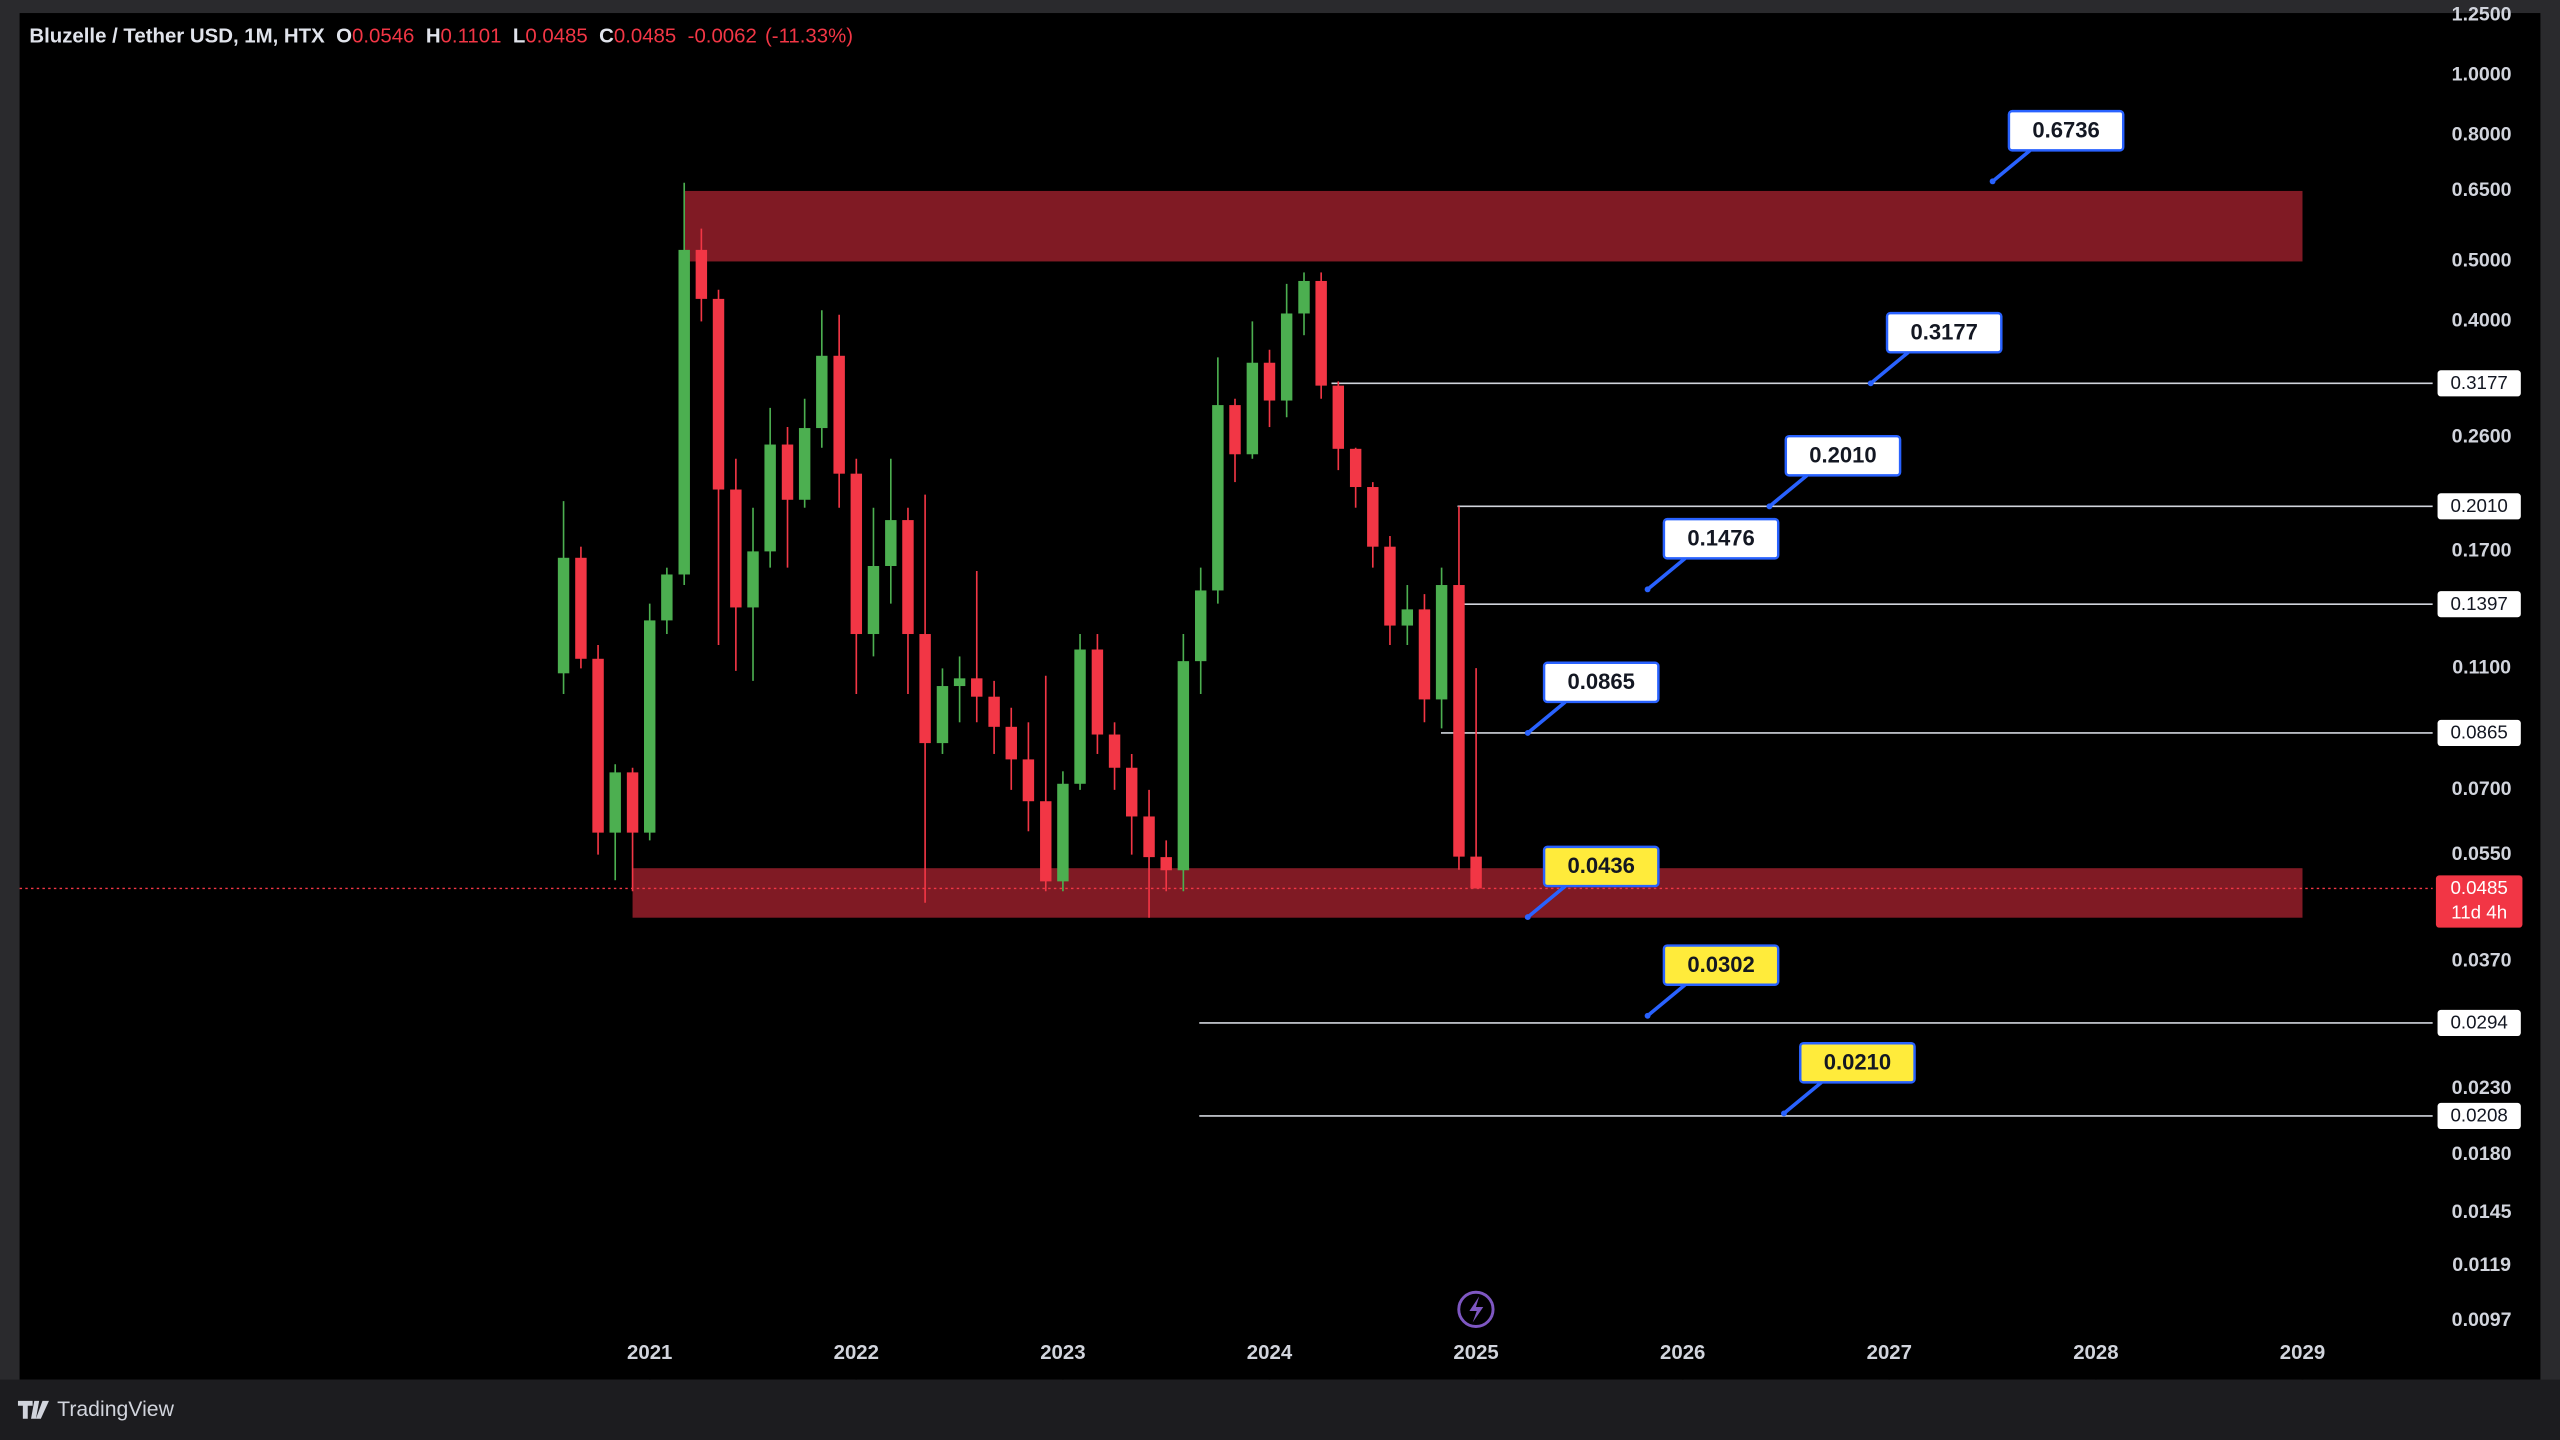 Image resolution: width=2560 pixels, height=1440 pixels. I want to click on callout-label: 0.0210, so click(1857, 1061).